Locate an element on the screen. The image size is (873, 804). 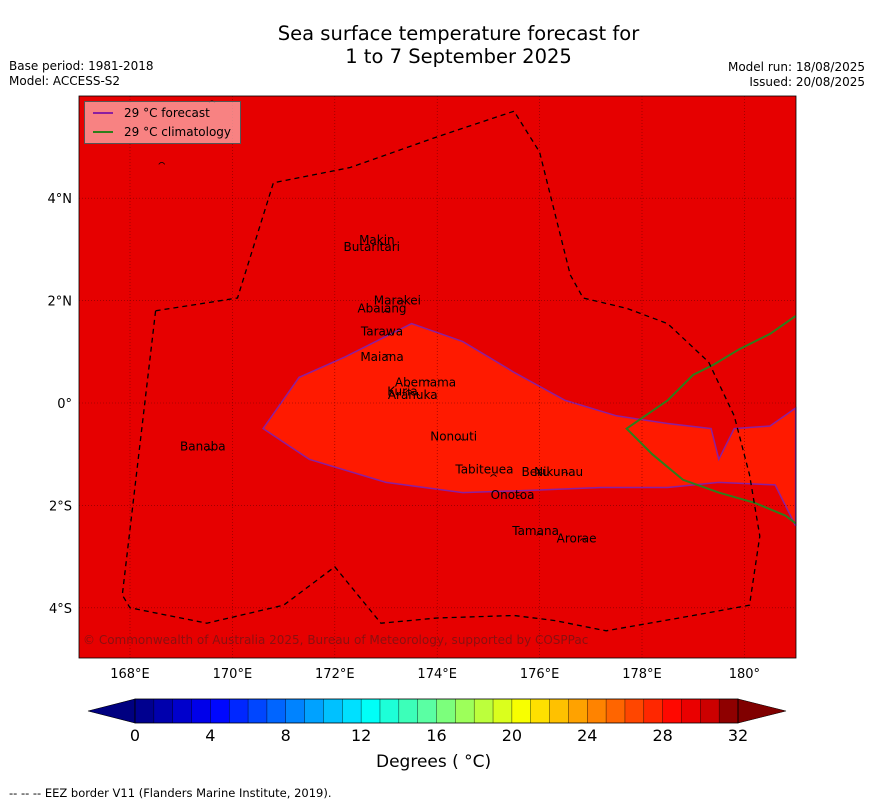
legend-item-climatology: 29 °C climatology is located at coordinates (162, 132).